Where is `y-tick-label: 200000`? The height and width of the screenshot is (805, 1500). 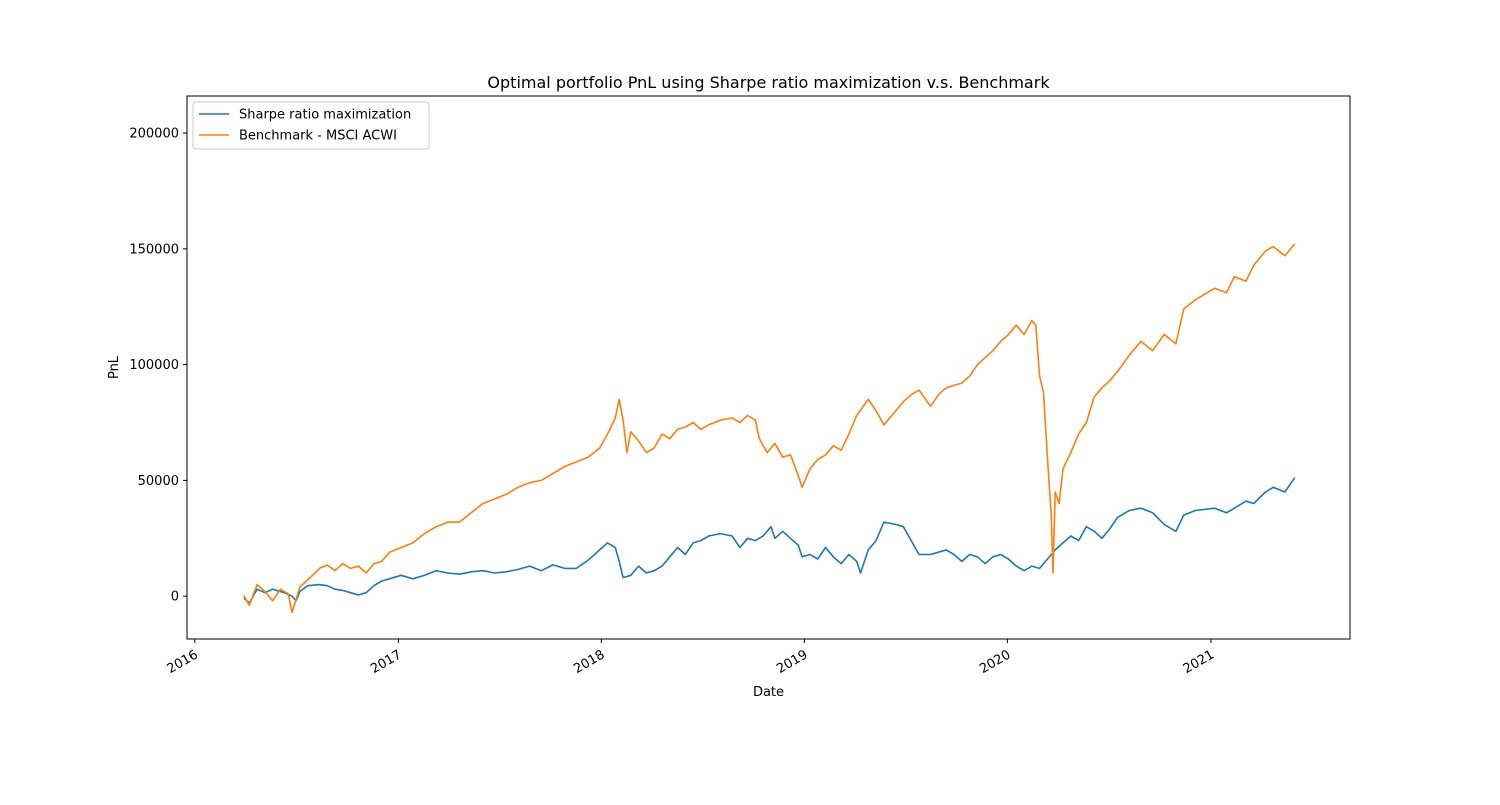 y-tick-label: 200000 is located at coordinates (154, 134).